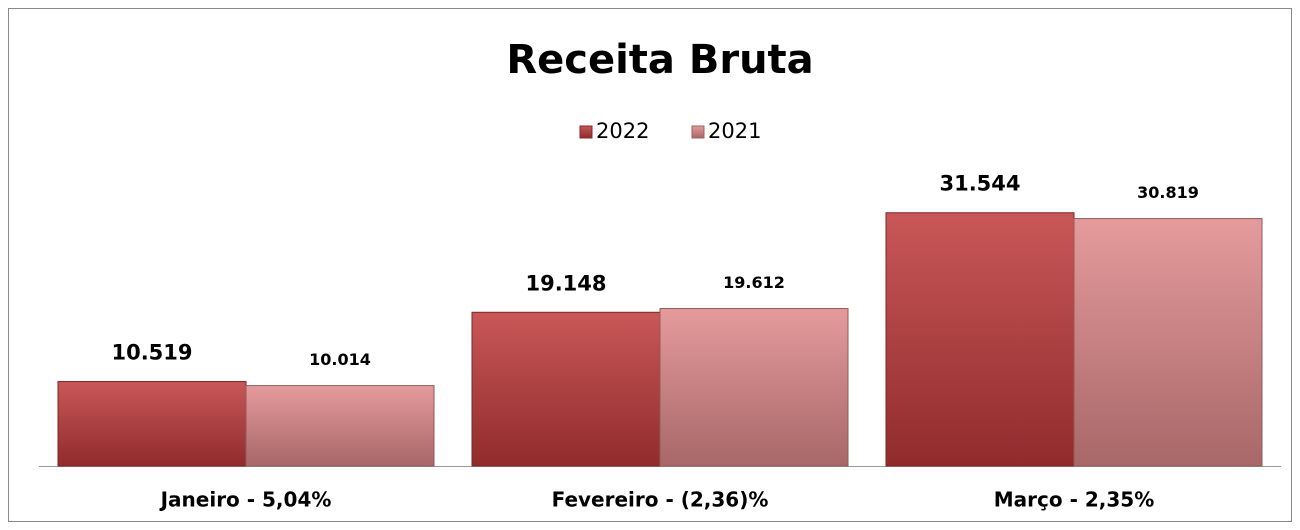 This screenshot has height=530, width=1300. I want to click on x-tick-label: Janeiro - 5,04%, so click(245, 500).